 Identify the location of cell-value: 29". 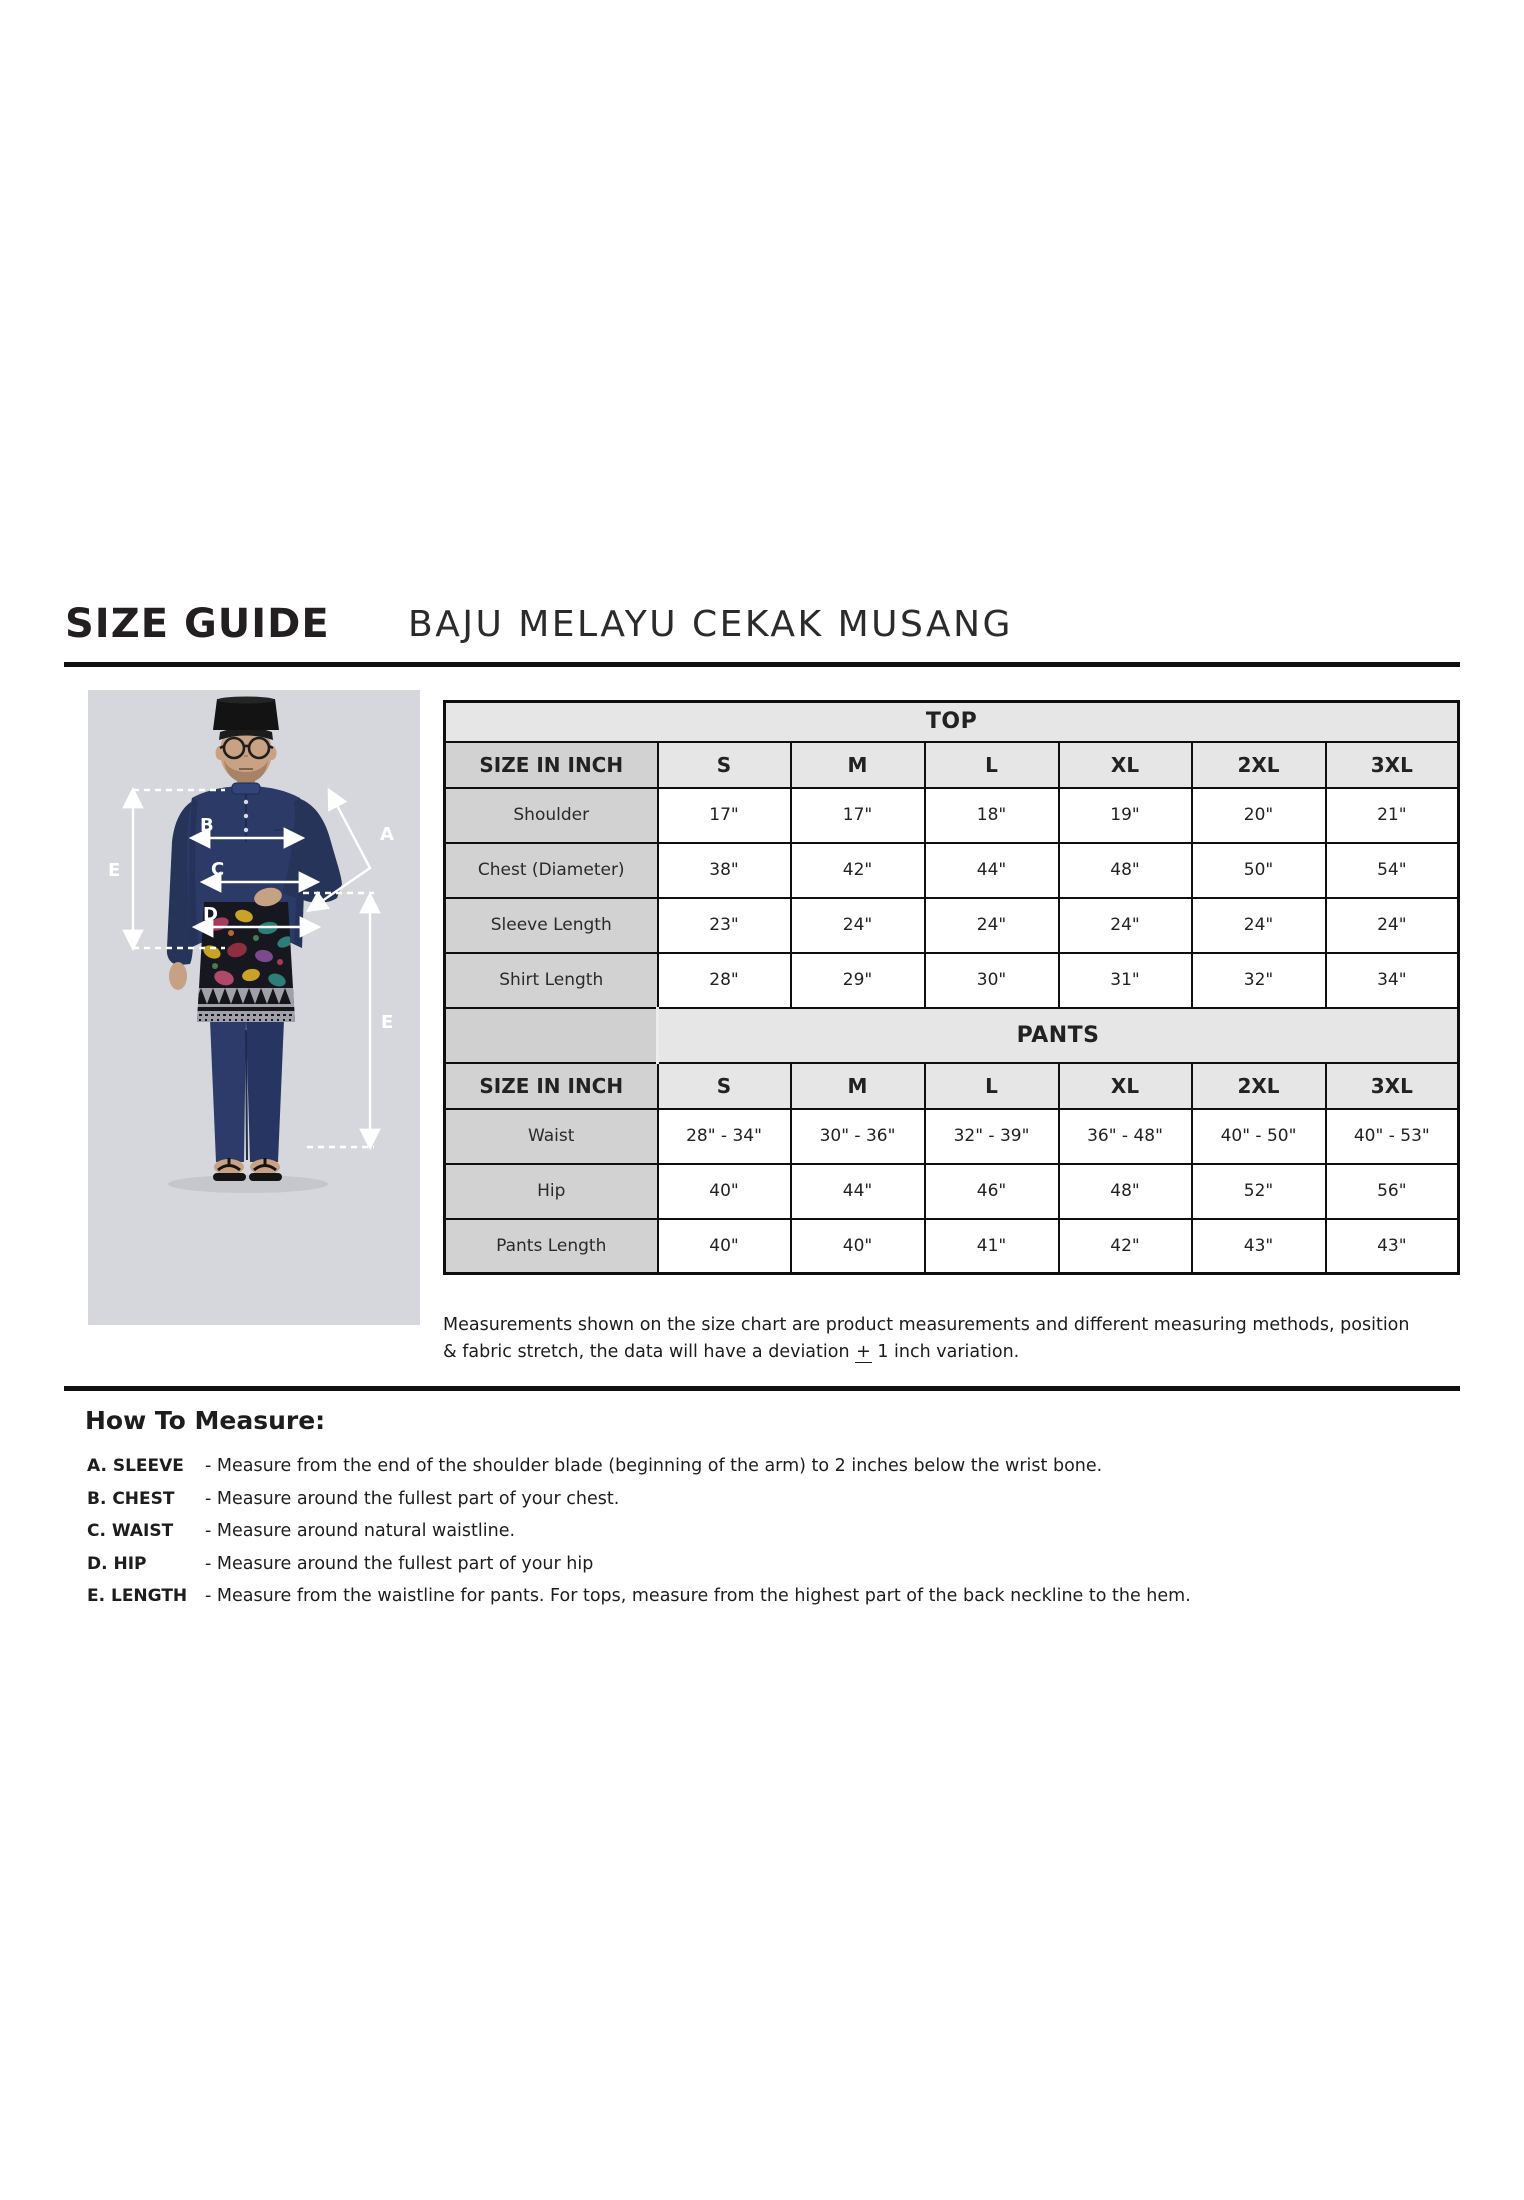
(857, 980).